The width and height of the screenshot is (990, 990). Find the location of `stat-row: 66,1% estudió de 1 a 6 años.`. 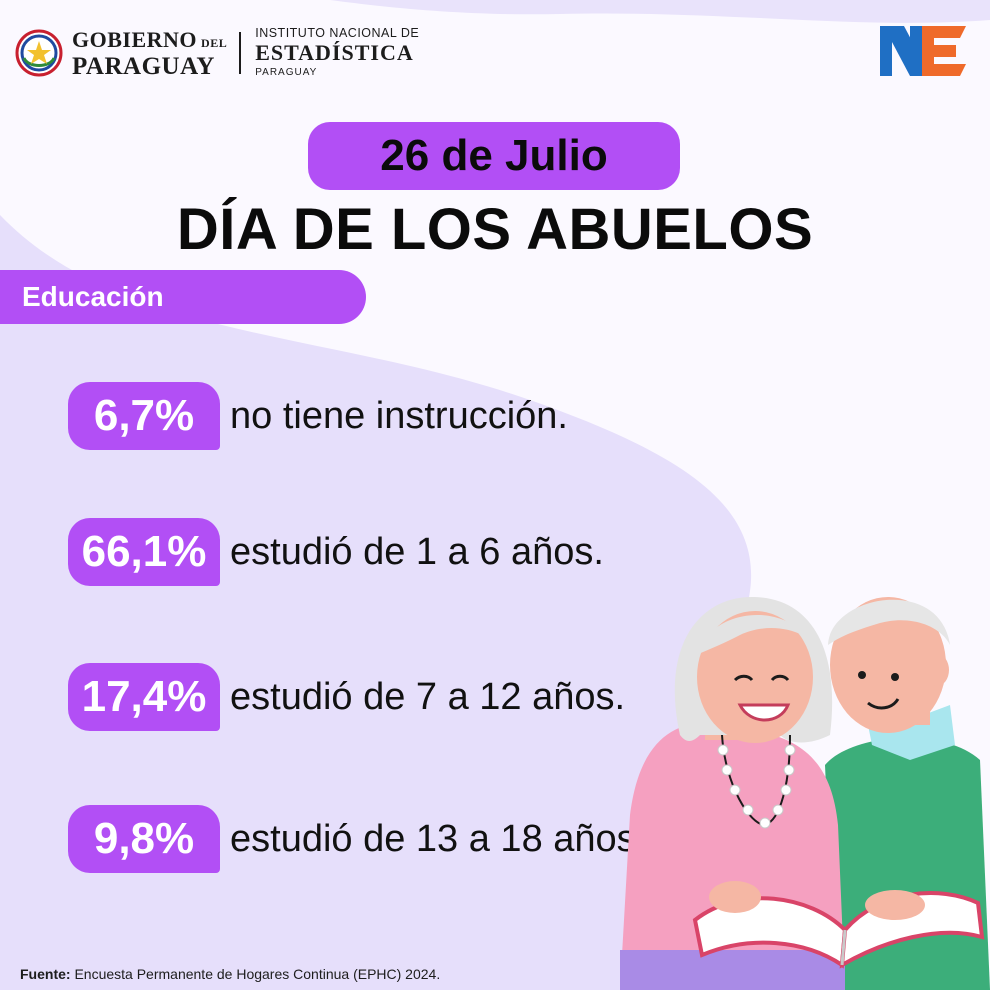

stat-row: 66,1% estudió de 1 a 6 años. is located at coordinates (336, 552).